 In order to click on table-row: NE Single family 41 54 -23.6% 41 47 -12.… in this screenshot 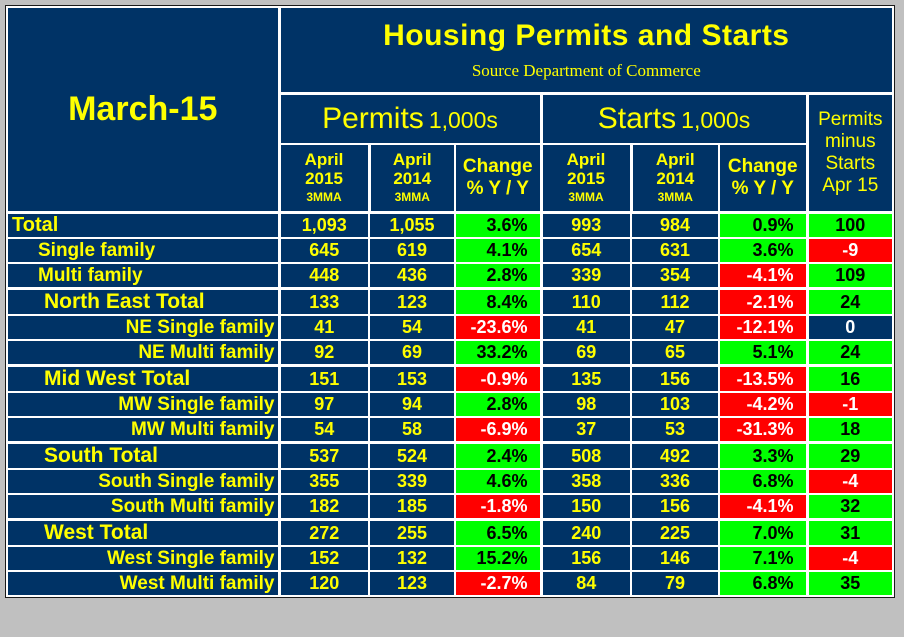, I will do `click(450, 327)`.